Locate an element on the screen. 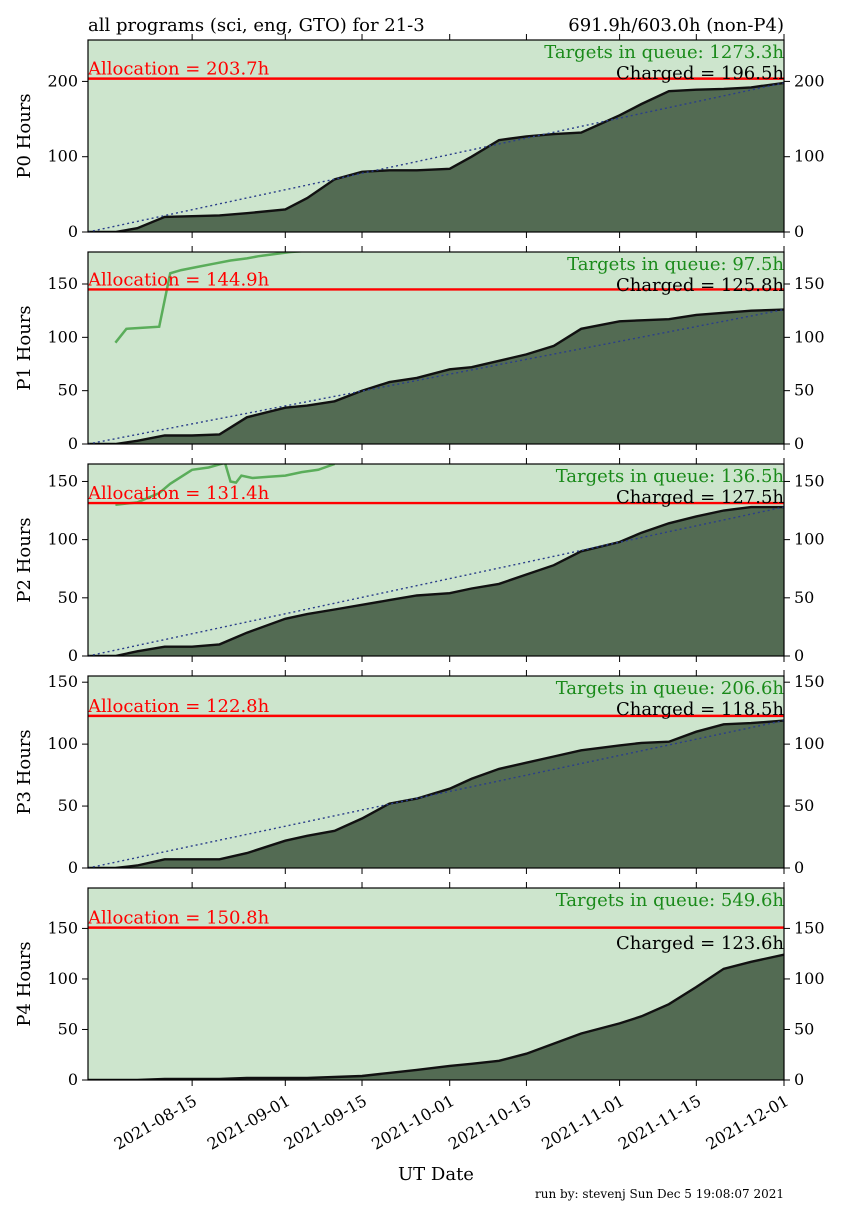 Image resolution: width=846 pixels, height=1216 pixels. x-tick-label: 2021-09-15 is located at coordinates (325, 1122).